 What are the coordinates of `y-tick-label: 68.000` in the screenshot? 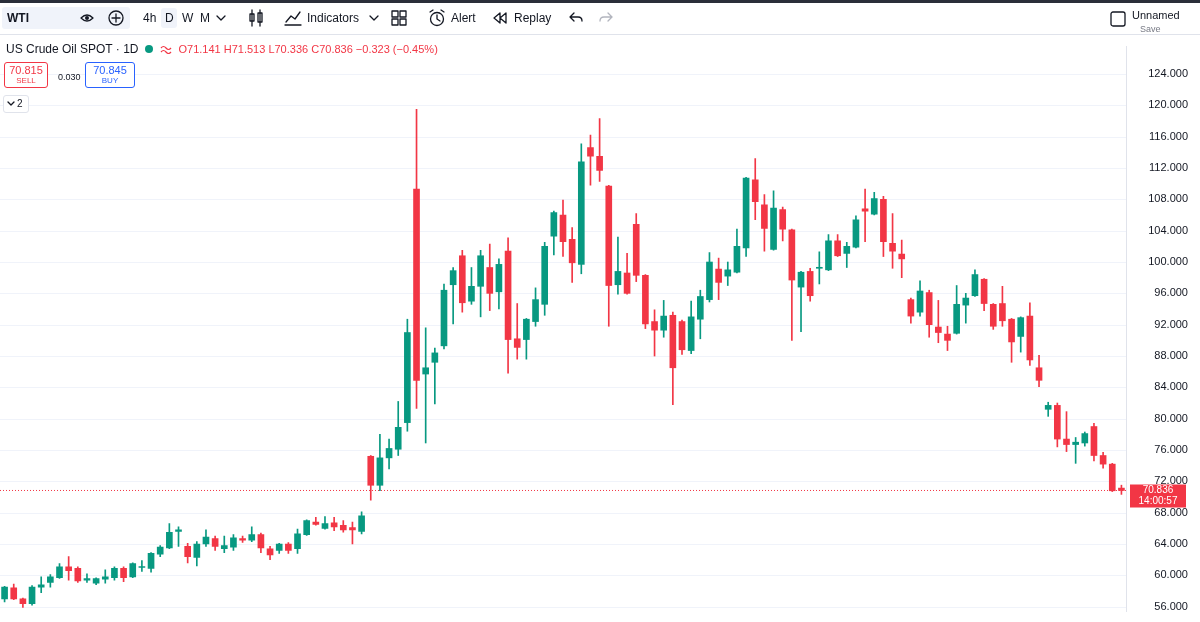 It's located at (1171, 511).